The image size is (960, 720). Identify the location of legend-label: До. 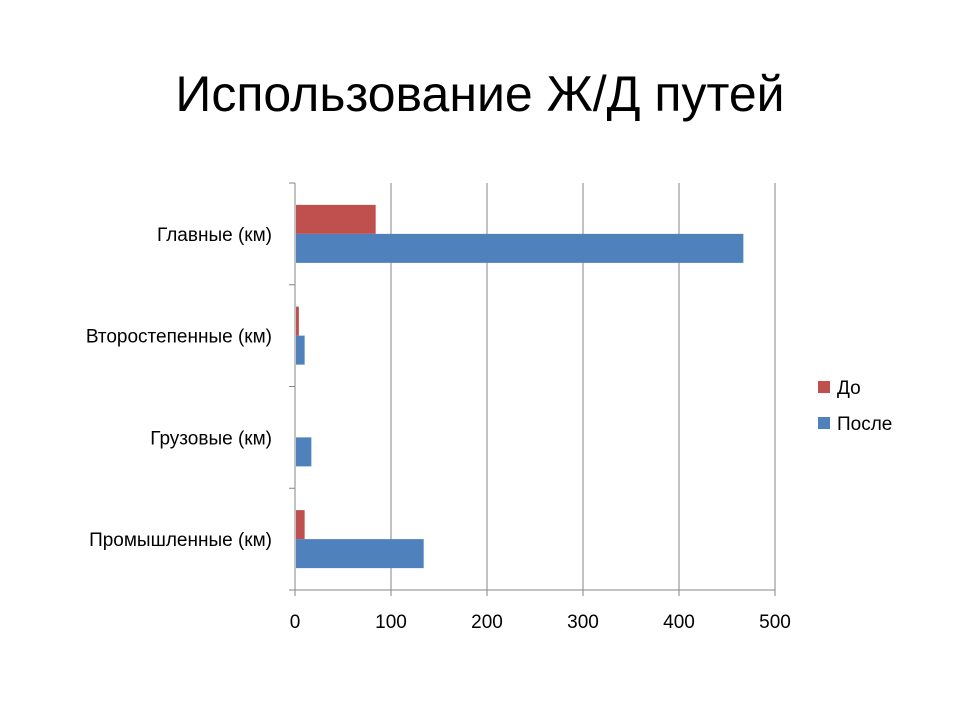
(849, 388).